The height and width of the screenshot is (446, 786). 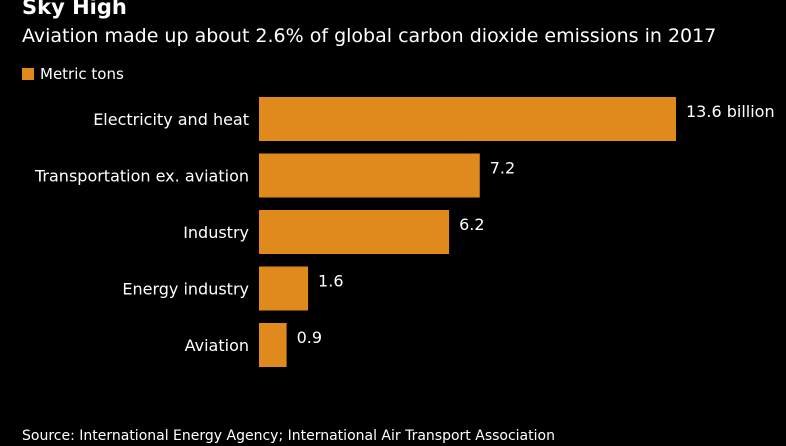 What do you see at coordinates (82, 74) in the screenshot?
I see `legend-label: Metric tons` at bounding box center [82, 74].